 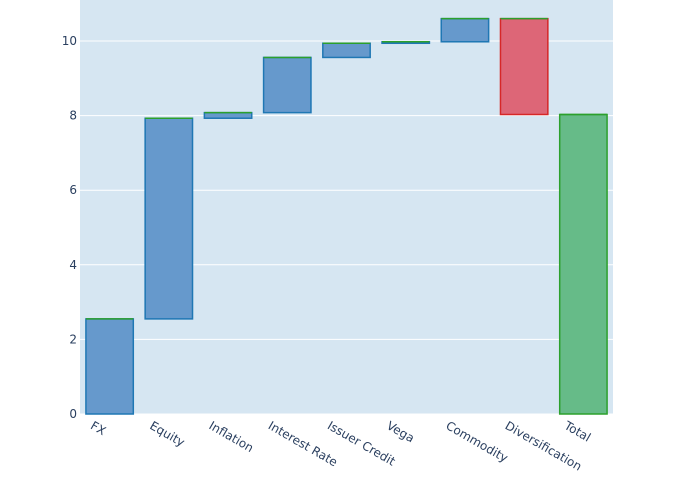 What do you see at coordinates (69, 41) in the screenshot?
I see `y-tick-label: 10` at bounding box center [69, 41].